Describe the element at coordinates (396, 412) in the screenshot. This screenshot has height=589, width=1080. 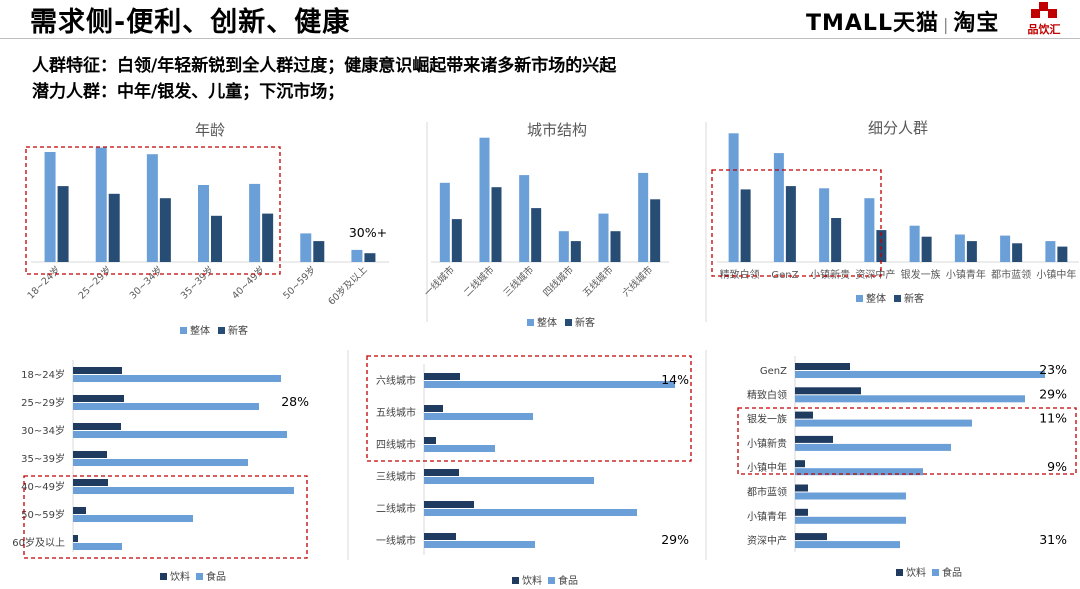
I see `chart4-tick-1: 五线城市` at that location.